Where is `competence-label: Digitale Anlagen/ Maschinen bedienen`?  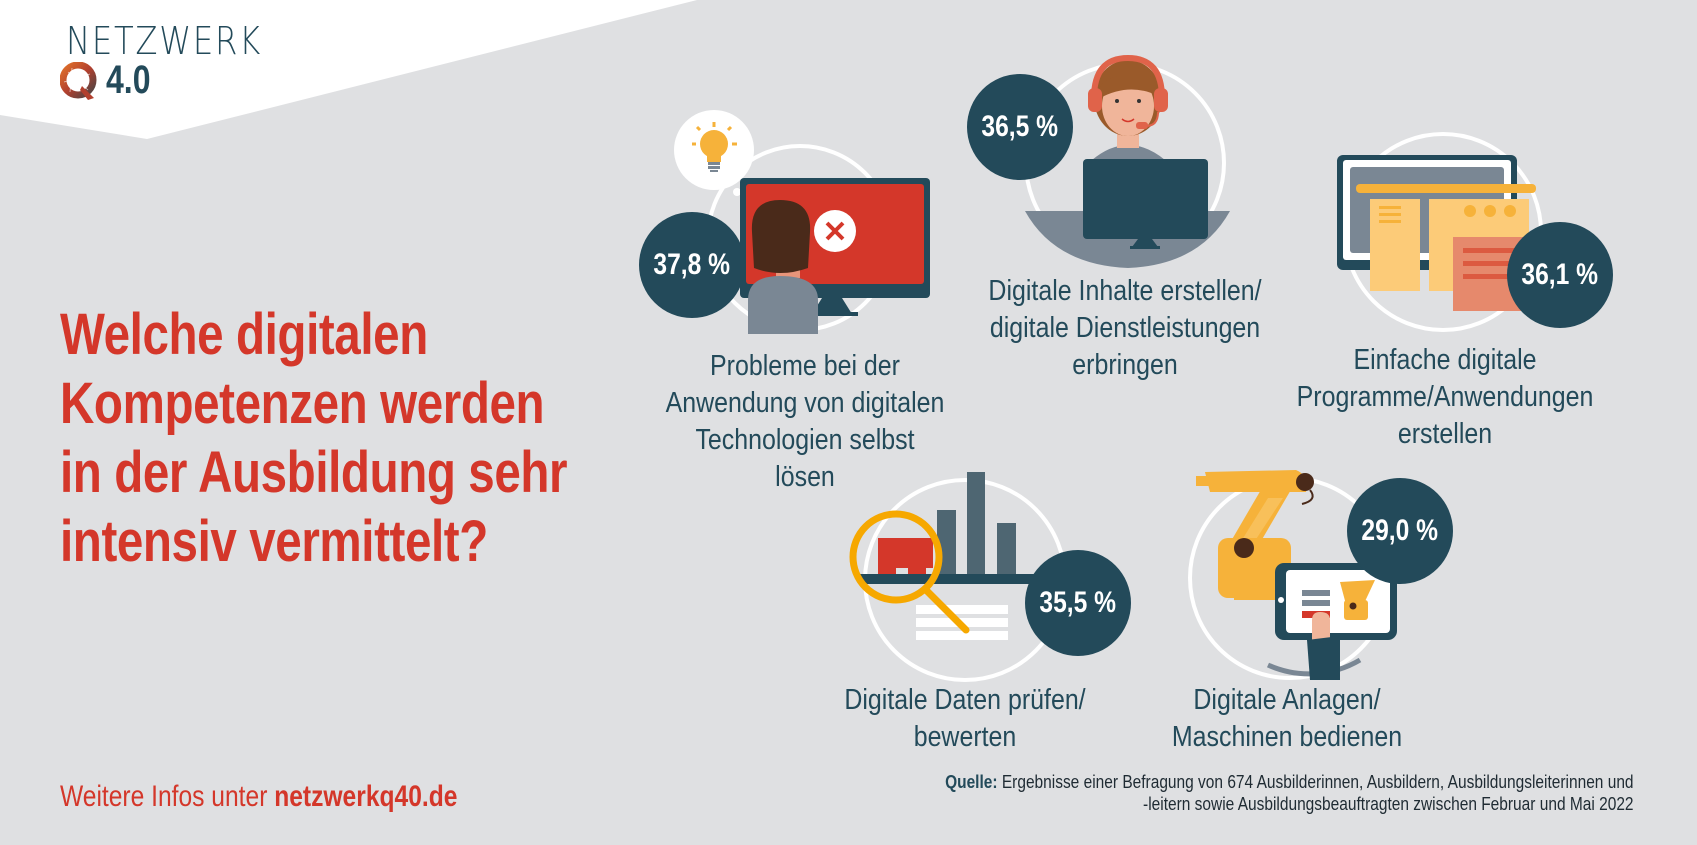
competence-label: Digitale Anlagen/ Maschinen bedienen is located at coordinates (1287, 718).